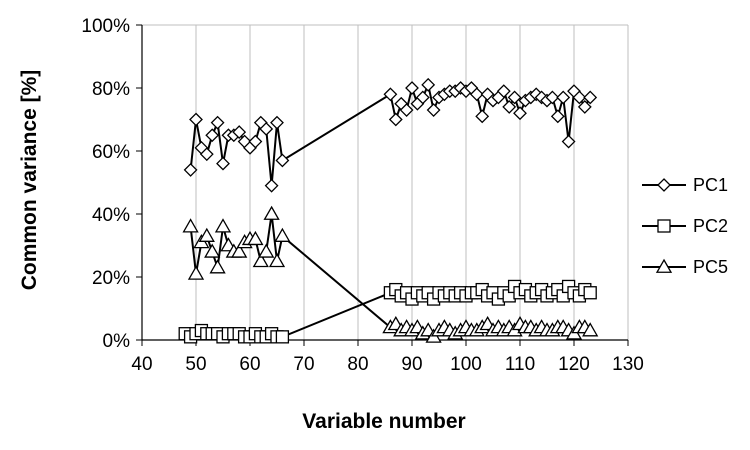 This screenshot has width=750, height=450. What do you see at coordinates (664, 226) in the screenshot?
I see `pc2-point-legend` at bounding box center [664, 226].